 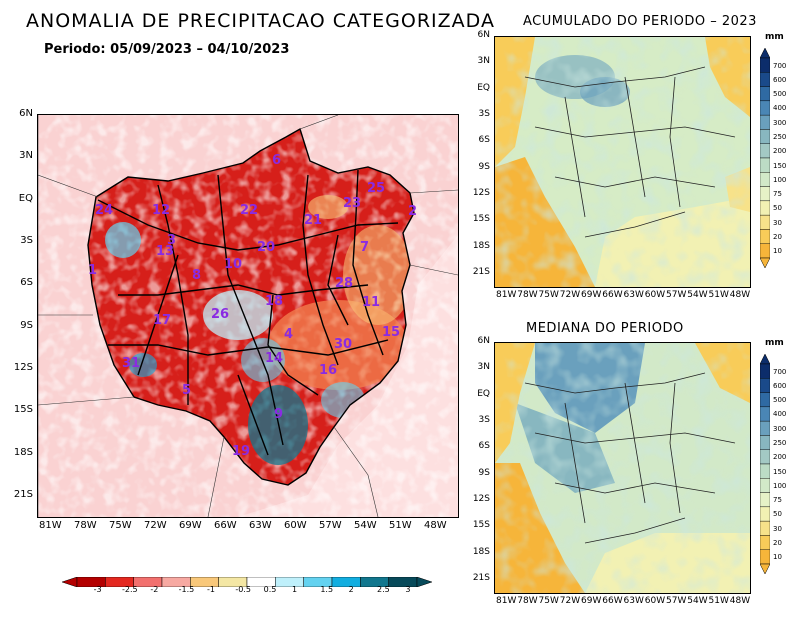 I want to click on lon-tick: 48W, so click(x=740, y=601).